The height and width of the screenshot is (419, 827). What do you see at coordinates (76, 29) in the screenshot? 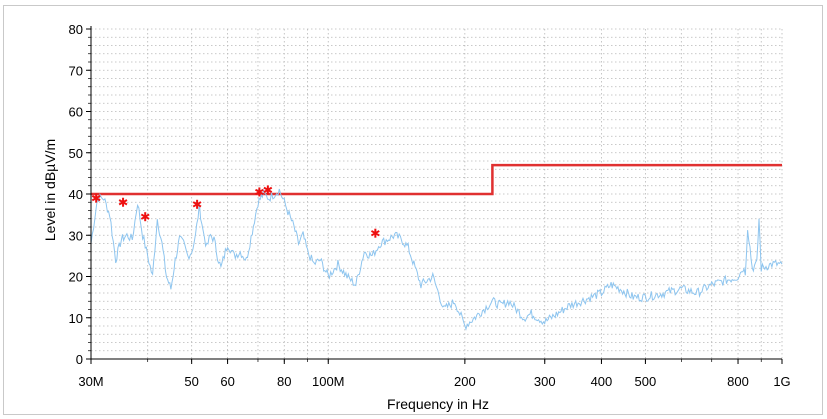
I see `y-tick-label: 80` at bounding box center [76, 29].